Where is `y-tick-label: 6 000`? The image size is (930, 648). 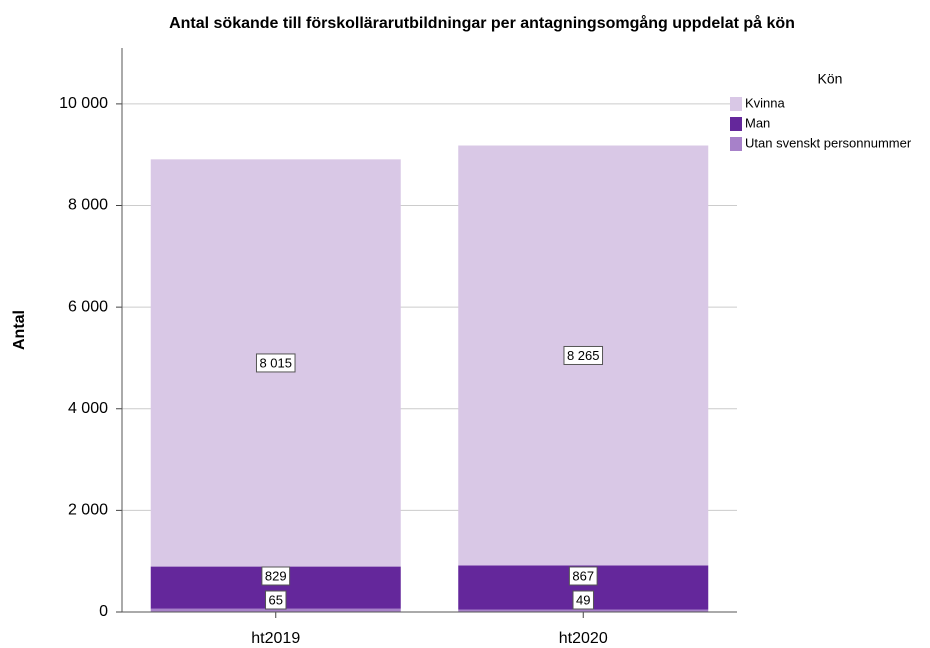
y-tick-label: 6 000 is located at coordinates (88, 306).